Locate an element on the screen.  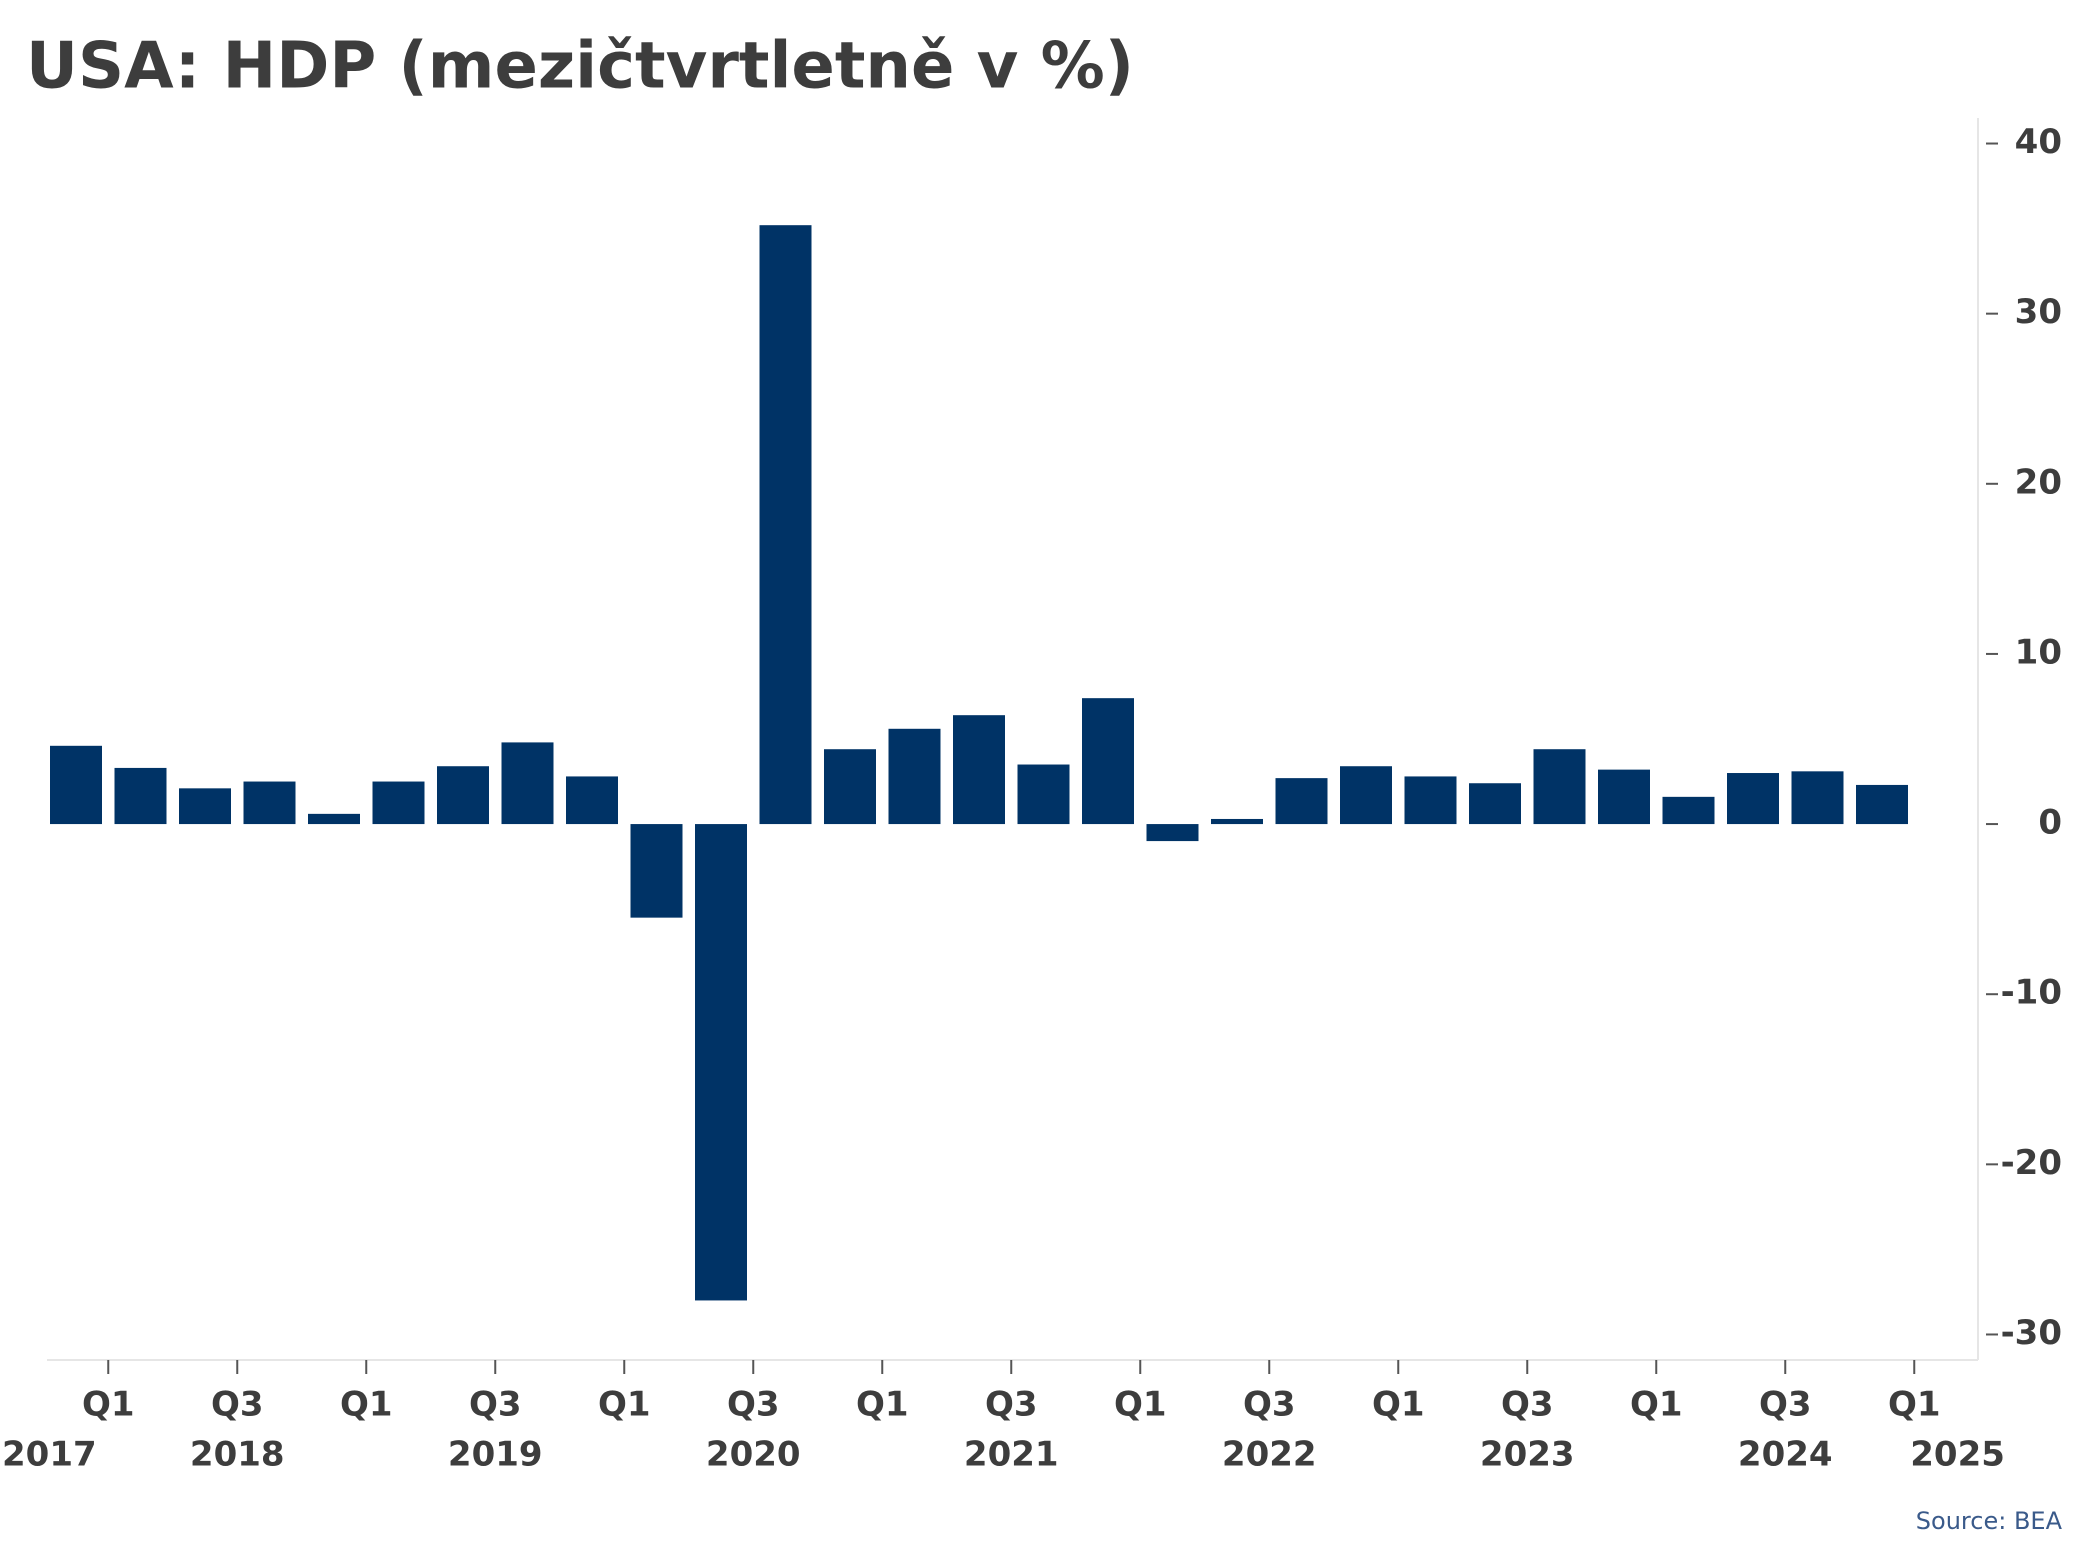
x-year-label: 2020 is located at coordinates (753, 1455).